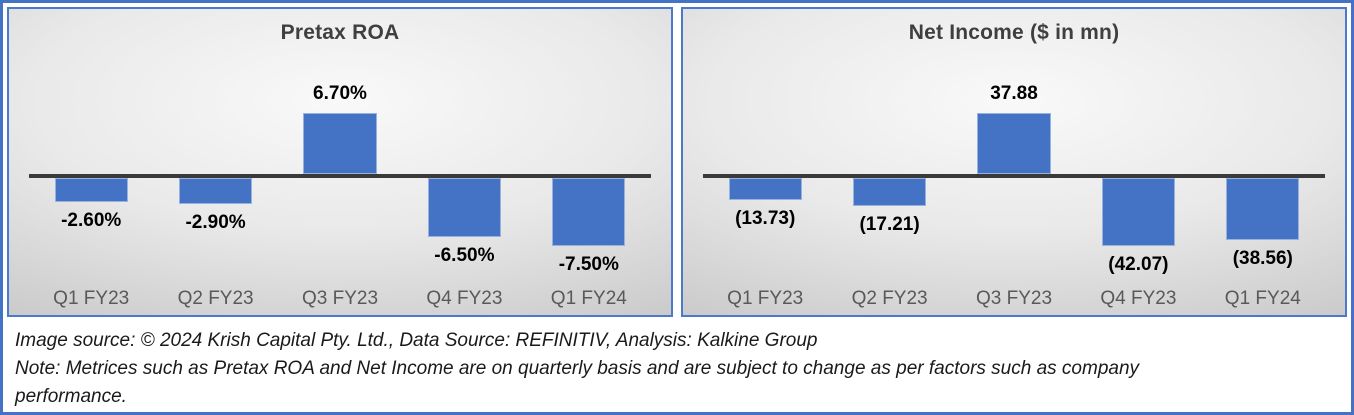 This screenshot has height=415, width=1354. Describe the element at coordinates (1014, 93) in the screenshot. I see `data-label-q3-fy23: 37.88` at that location.